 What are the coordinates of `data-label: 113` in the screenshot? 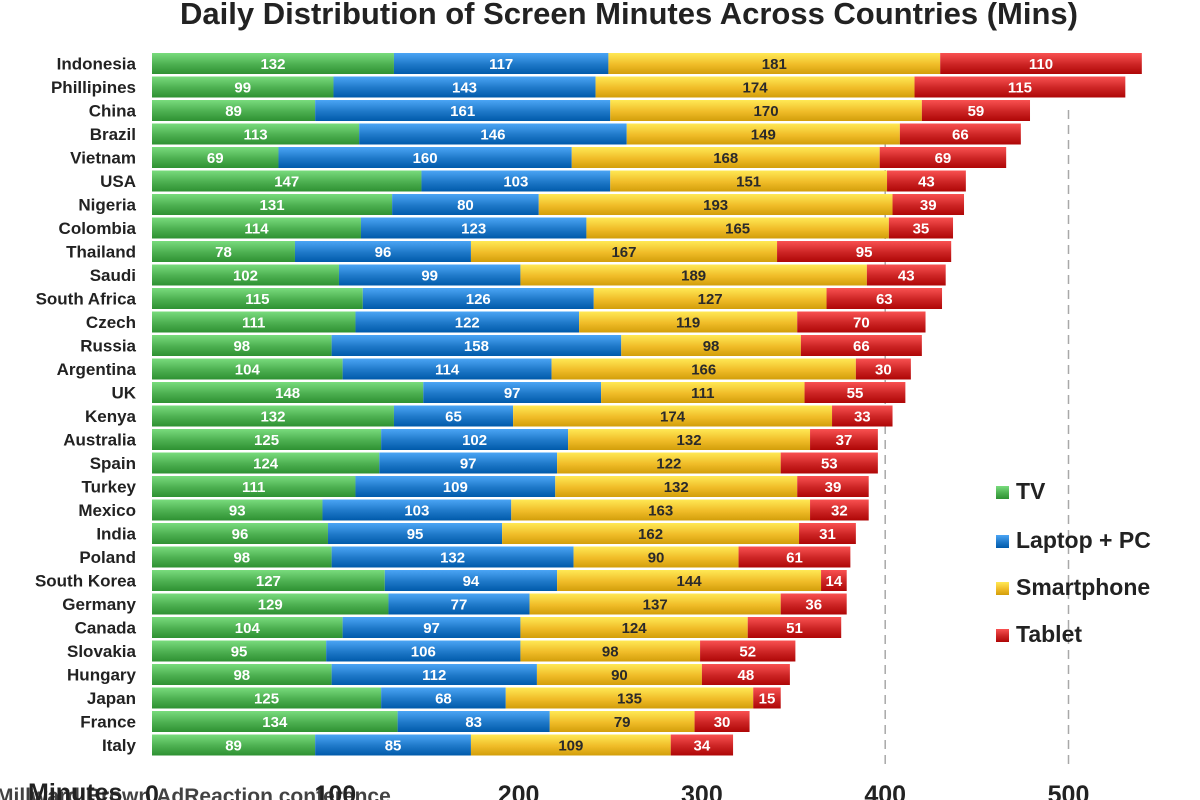 It's located at (255, 135).